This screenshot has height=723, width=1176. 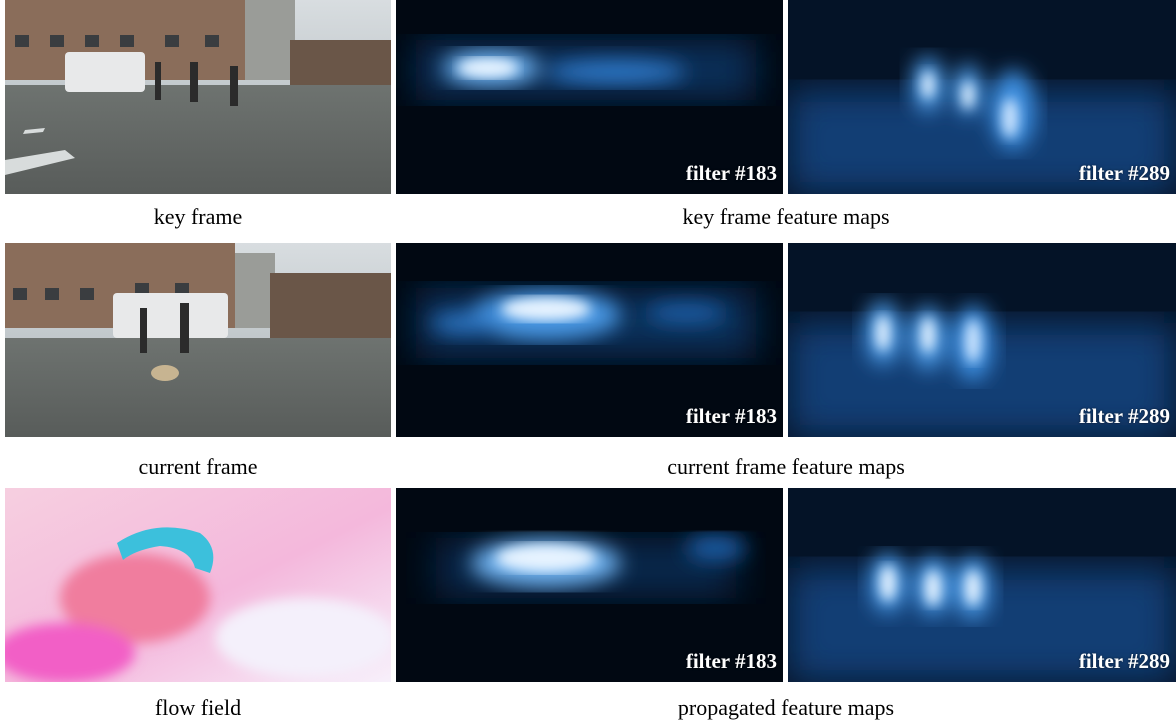 I want to click on caption-key-frame-feature-maps: key frame feature maps, so click(x=786, y=216).